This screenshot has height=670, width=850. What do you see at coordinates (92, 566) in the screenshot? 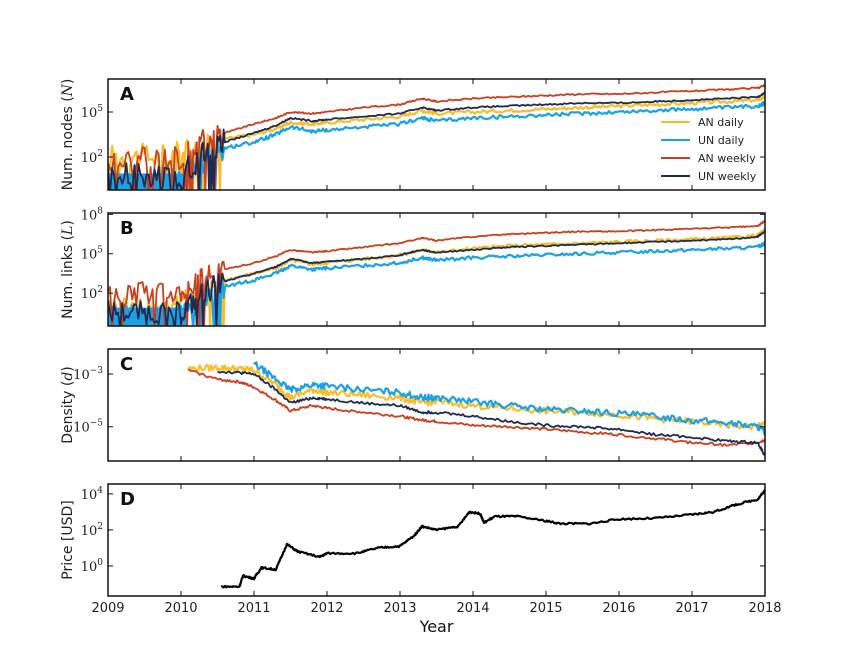
I see `y-tick-label: 10⁰` at bounding box center [92, 566].